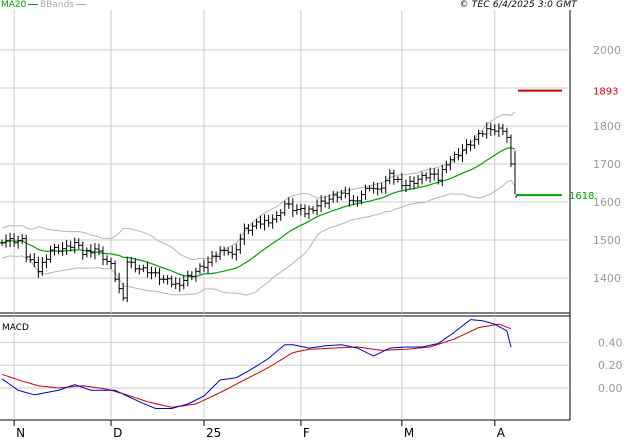 This screenshot has height=440, width=627. Describe the element at coordinates (607, 278) in the screenshot. I see `price-y-tick-label: 1400` at that location.